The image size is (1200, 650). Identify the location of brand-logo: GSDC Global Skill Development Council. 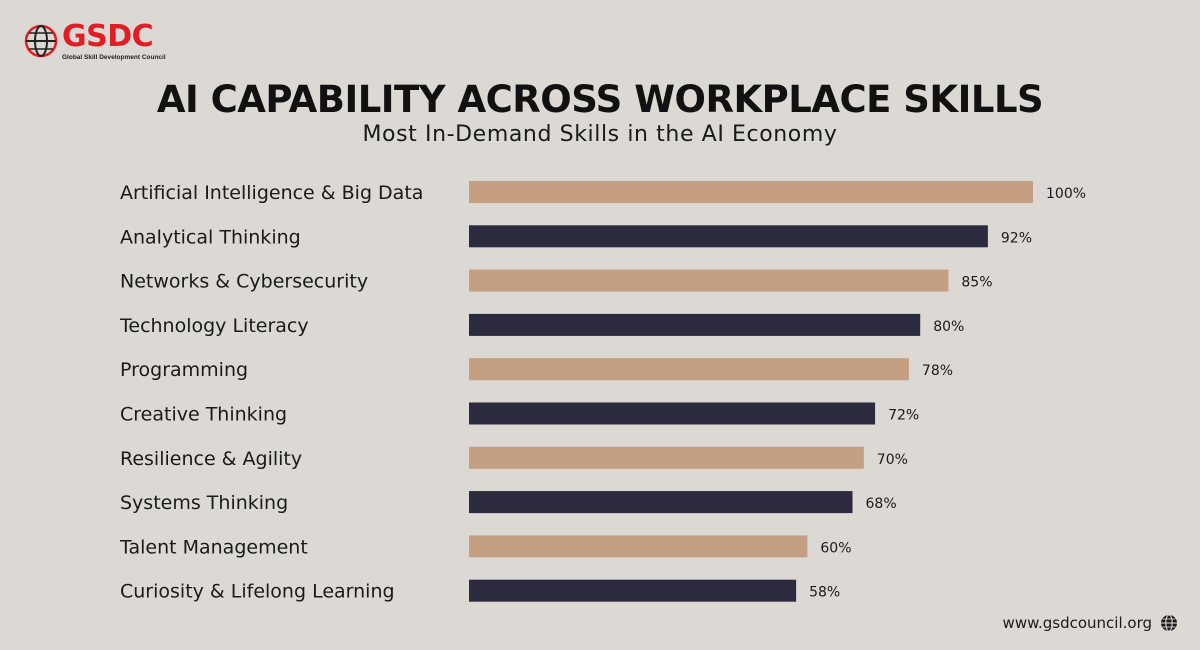
(97, 42).